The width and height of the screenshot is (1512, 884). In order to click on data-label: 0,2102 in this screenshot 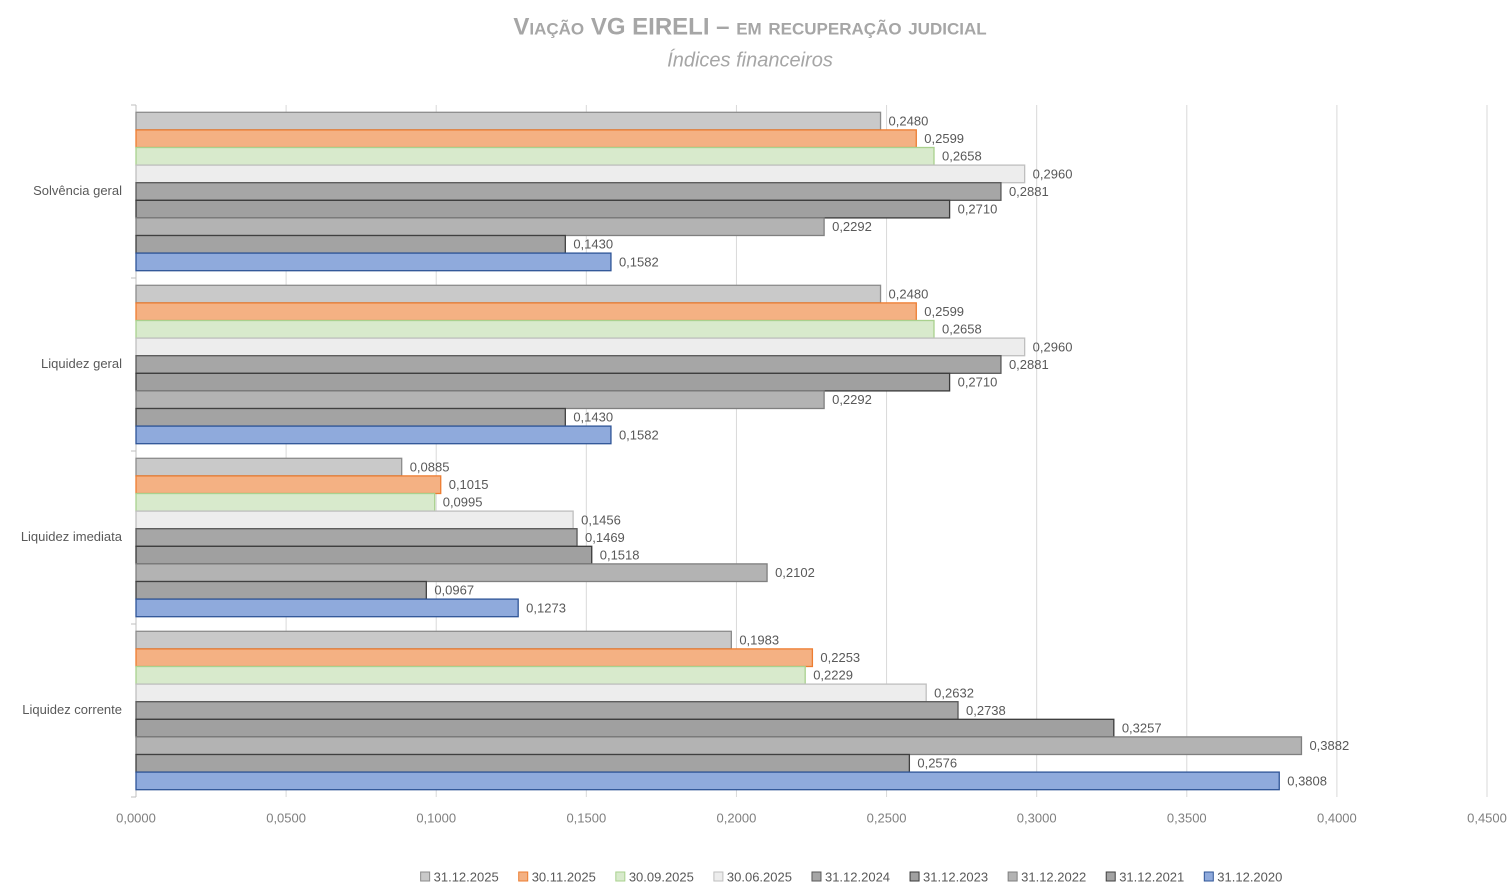, I will do `click(795, 572)`.